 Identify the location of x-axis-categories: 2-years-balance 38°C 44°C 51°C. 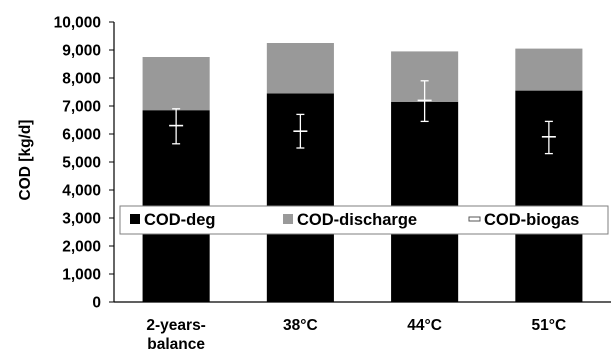
(356, 335).